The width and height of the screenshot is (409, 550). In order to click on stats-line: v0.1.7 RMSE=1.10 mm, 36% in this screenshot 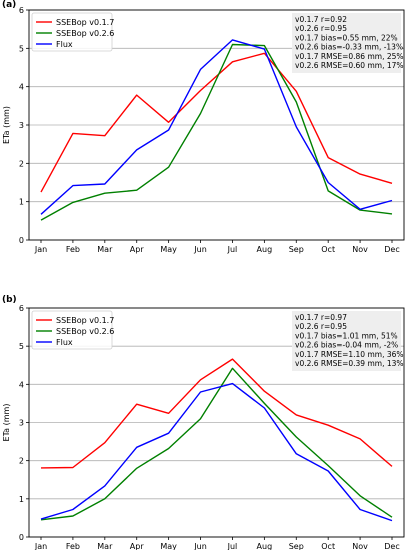, I will do `click(349, 354)`.